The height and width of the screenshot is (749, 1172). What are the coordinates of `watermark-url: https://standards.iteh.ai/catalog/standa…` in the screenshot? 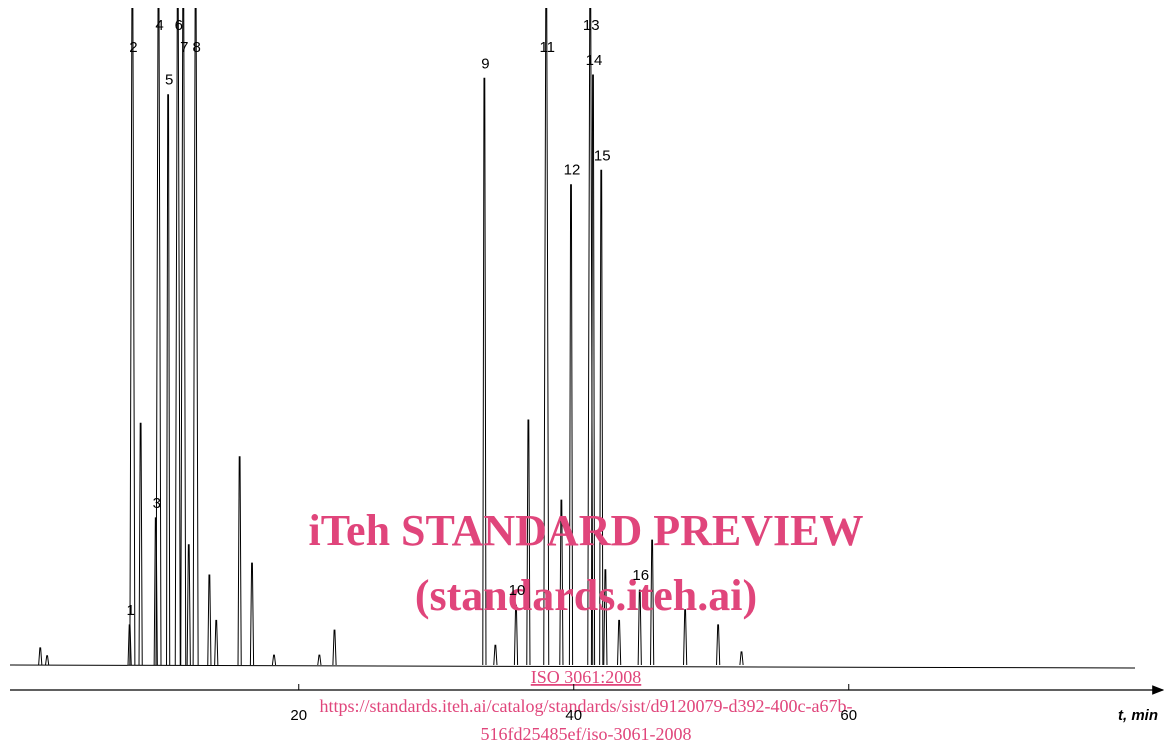 It's located at (586, 706).